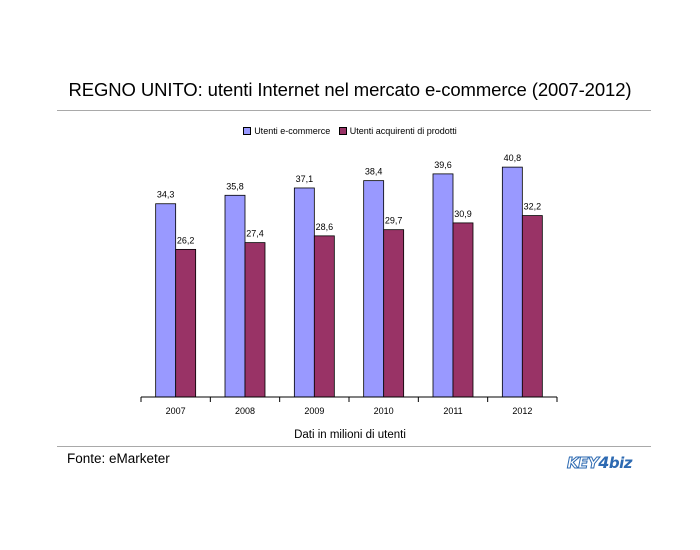 This screenshot has height=550, width=700. What do you see at coordinates (443, 285) in the screenshot?
I see `bar-series-1-2011` at bounding box center [443, 285].